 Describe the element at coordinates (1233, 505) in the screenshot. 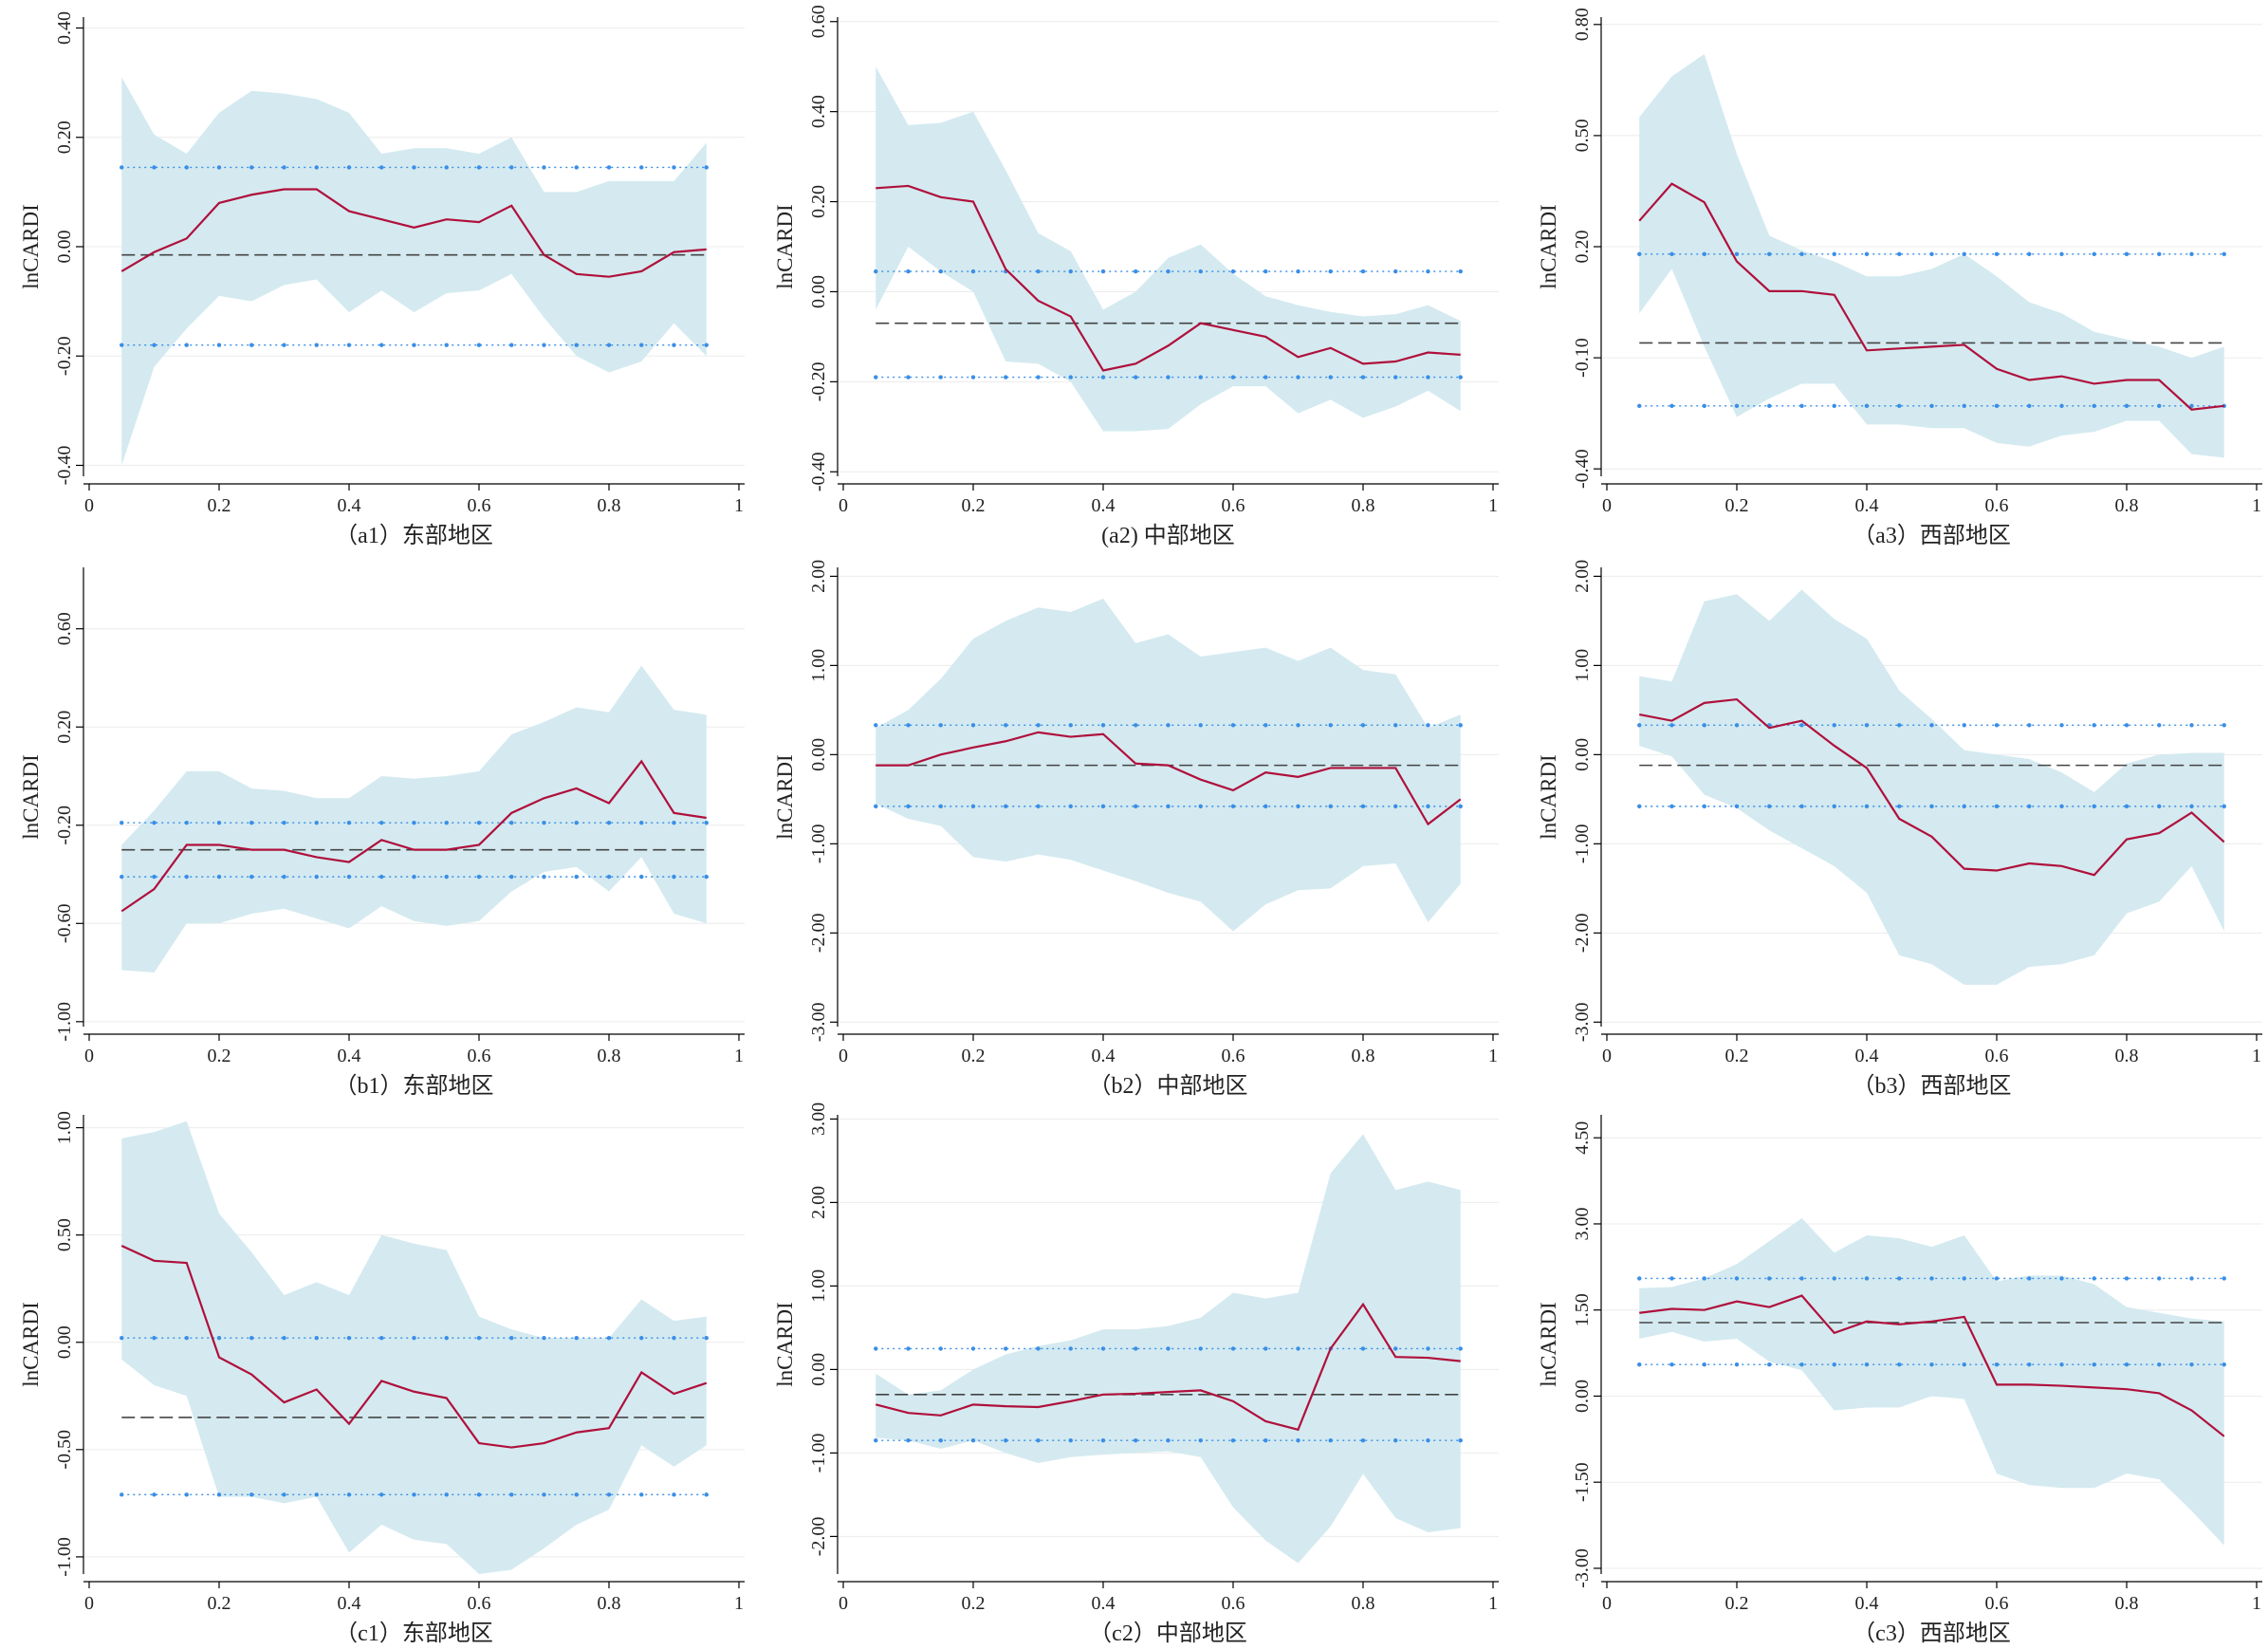

I see `xtick-label-a2-3: 0.6` at that location.